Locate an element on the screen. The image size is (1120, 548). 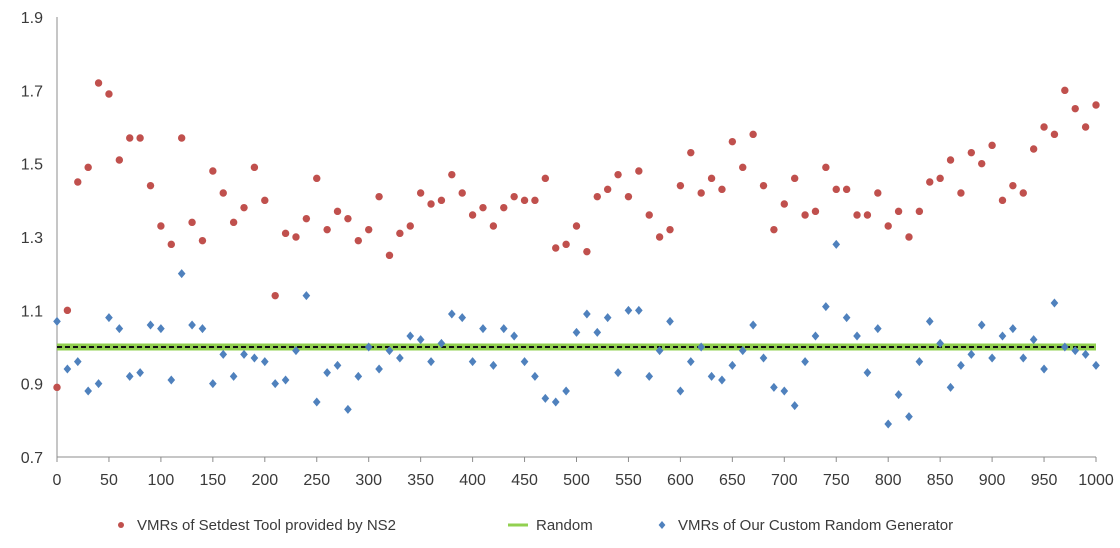
y-tick-label: 1.7 is located at coordinates (32, 91).